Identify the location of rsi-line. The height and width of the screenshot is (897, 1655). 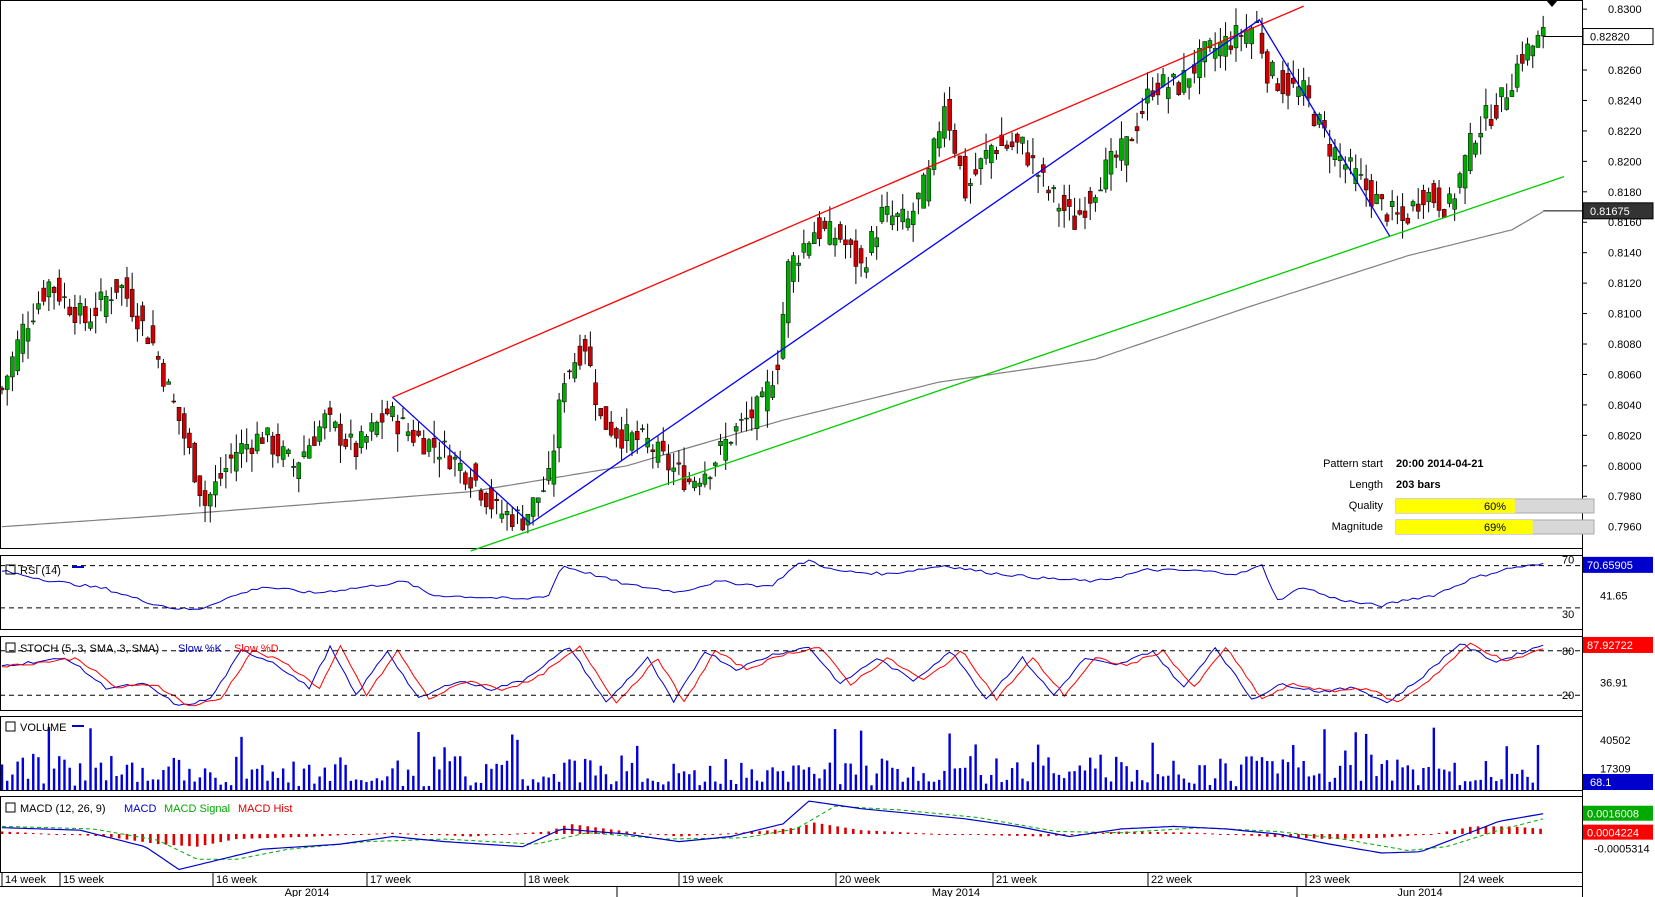
(772, 585).